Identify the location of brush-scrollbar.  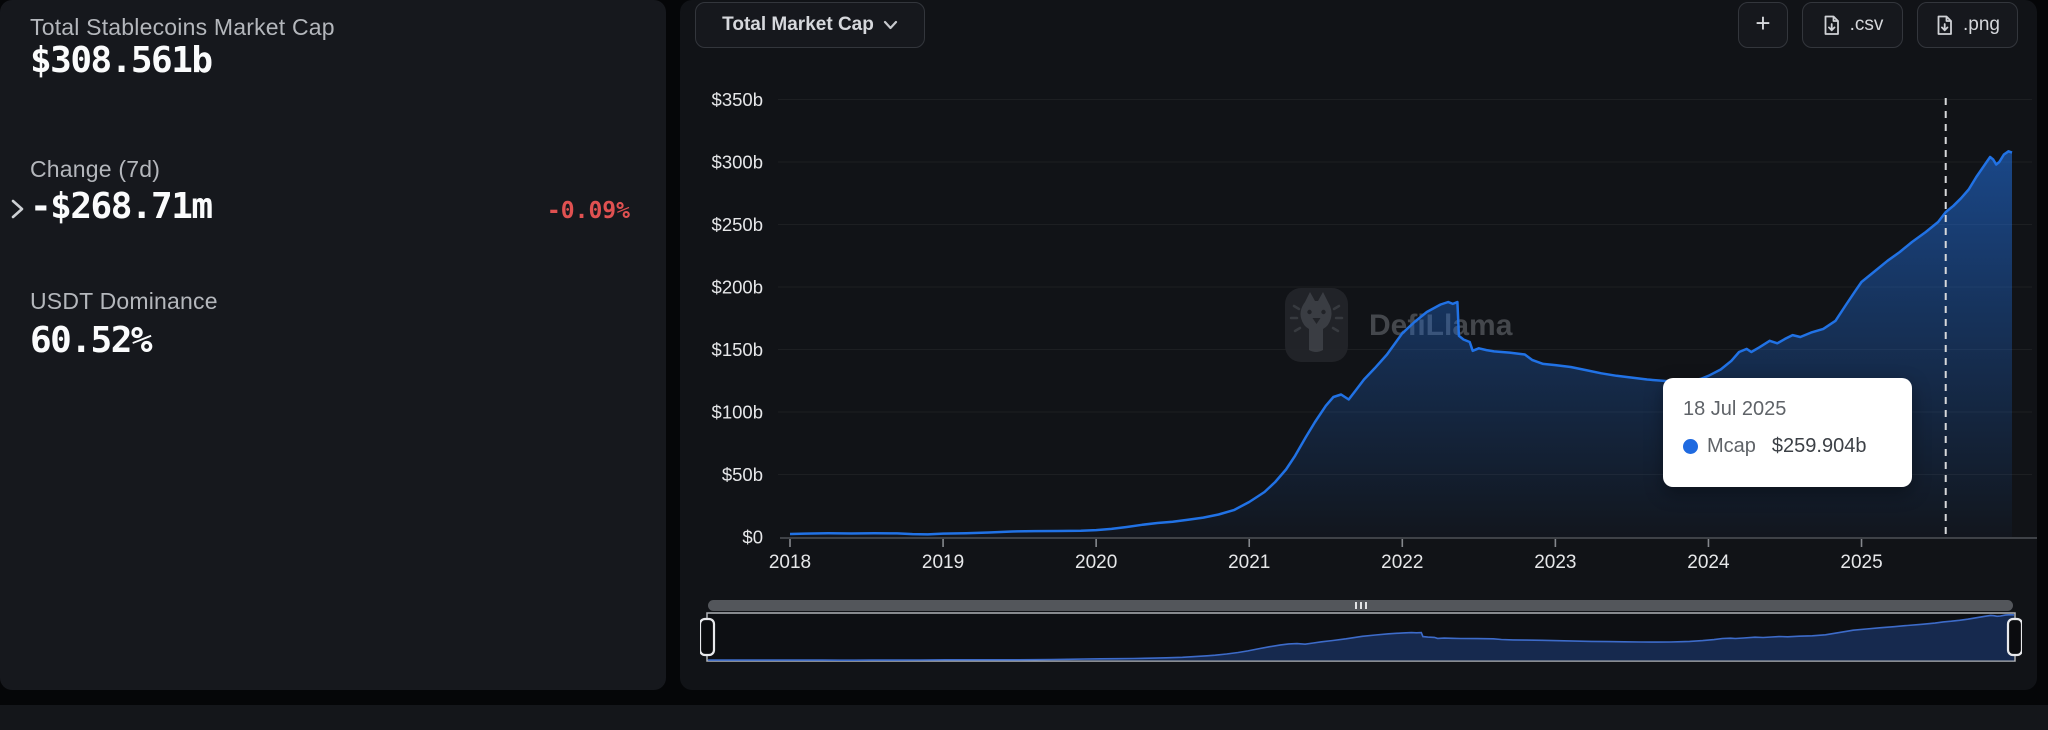
(1360, 605).